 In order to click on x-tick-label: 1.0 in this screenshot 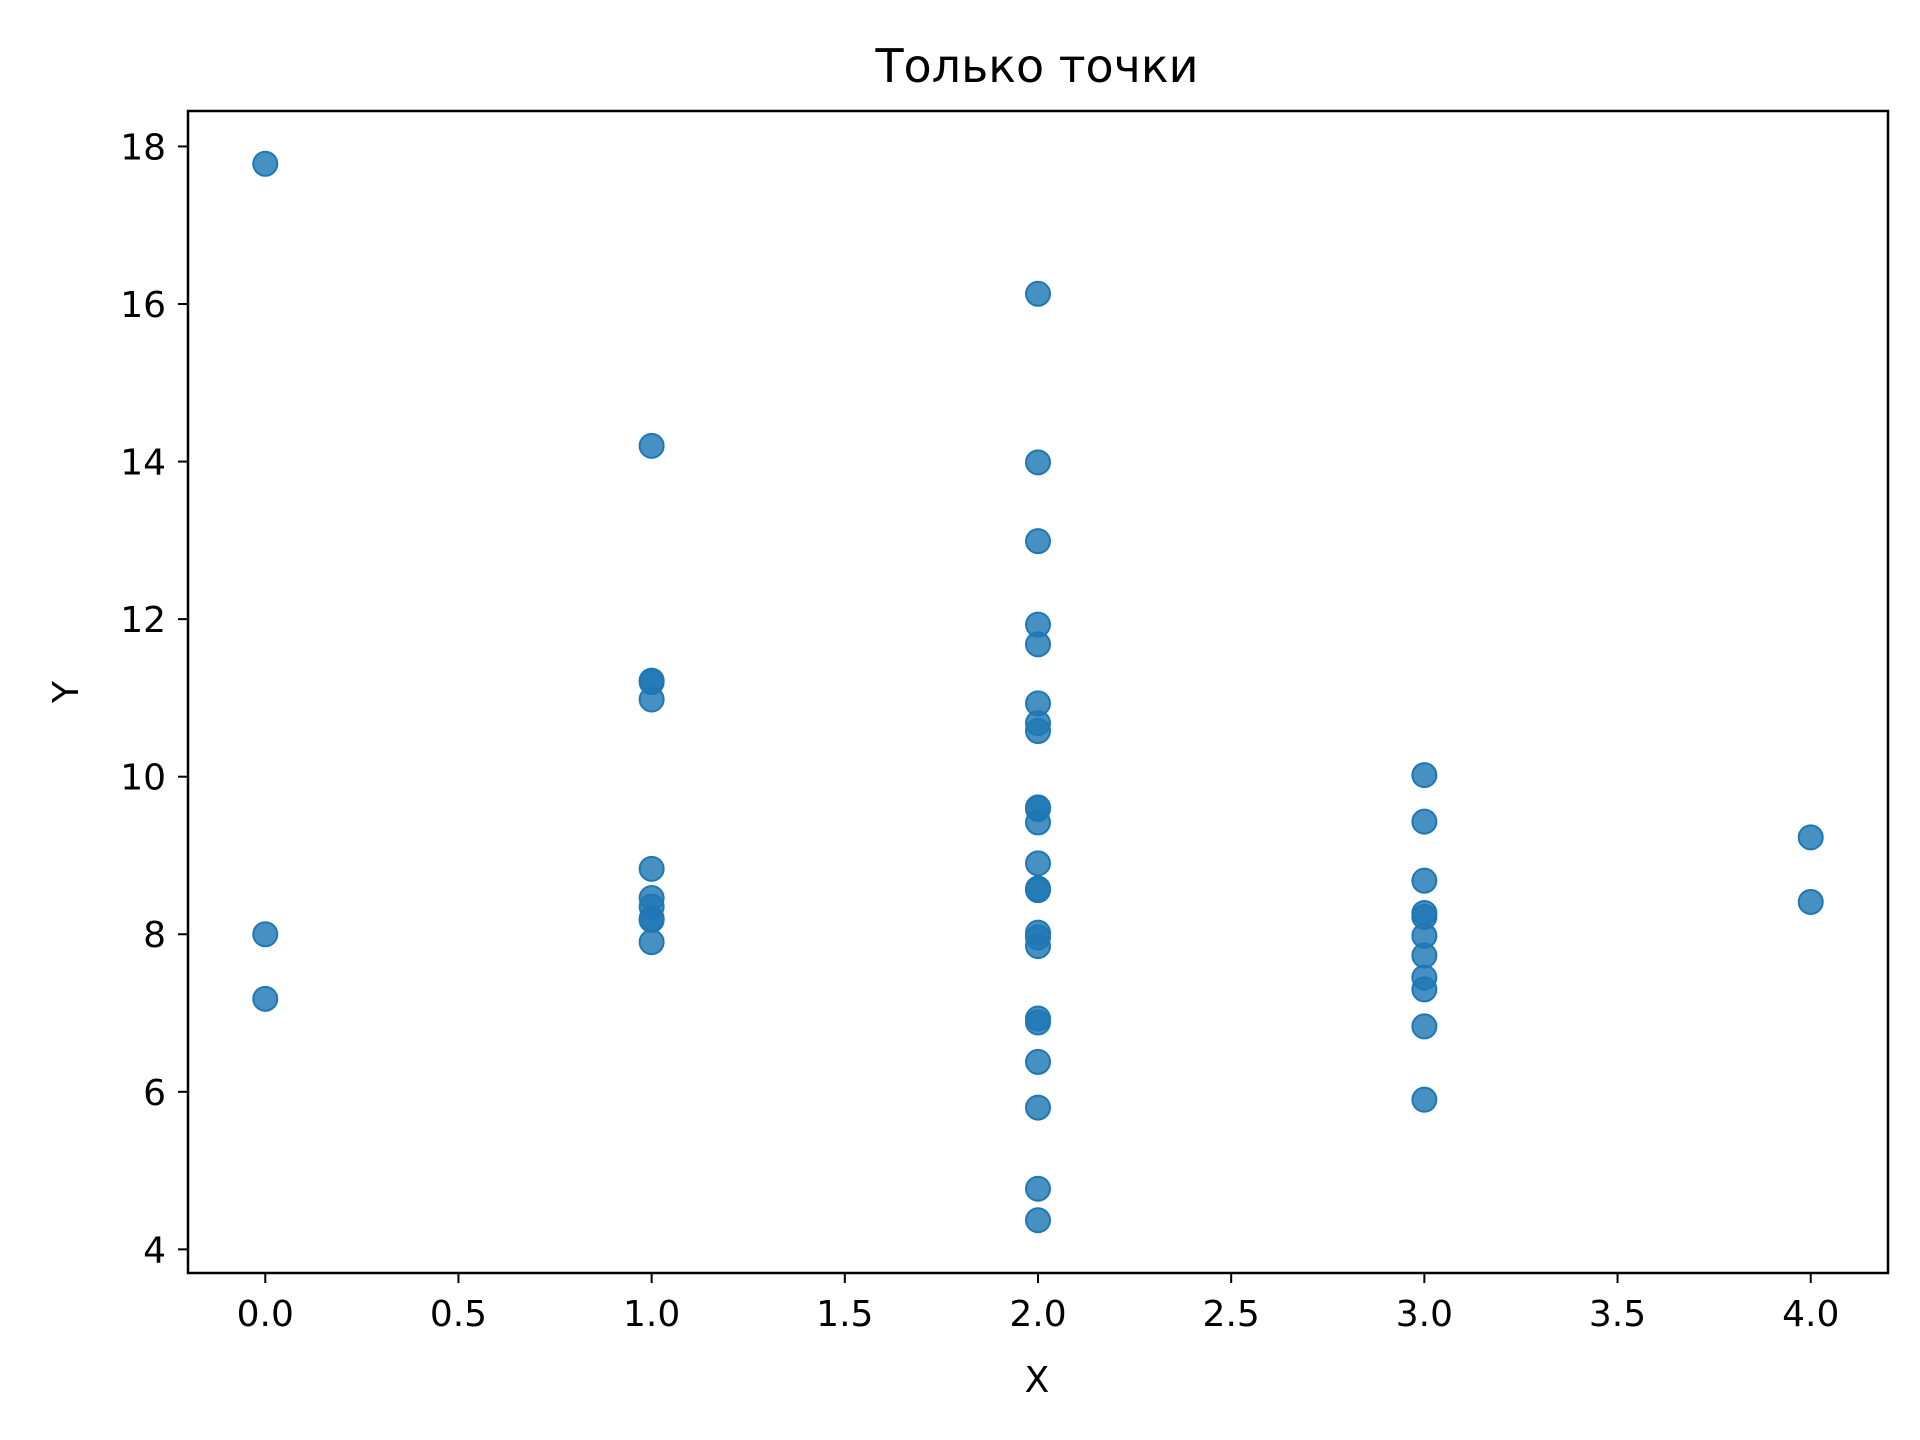, I will do `click(651, 1314)`.